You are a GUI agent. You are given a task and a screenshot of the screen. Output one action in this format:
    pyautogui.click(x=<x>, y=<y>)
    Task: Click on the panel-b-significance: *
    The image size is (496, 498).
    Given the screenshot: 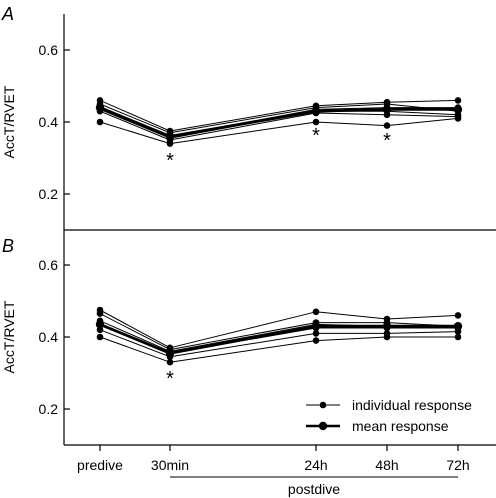 What is the action you would take?
    pyautogui.click(x=170, y=379)
    